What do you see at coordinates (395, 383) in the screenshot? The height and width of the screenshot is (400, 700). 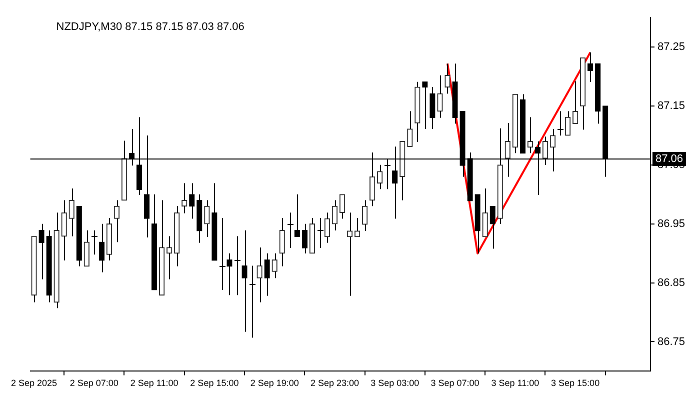 I see `x-tick-label: 3 Sep 03:00` at bounding box center [395, 383].